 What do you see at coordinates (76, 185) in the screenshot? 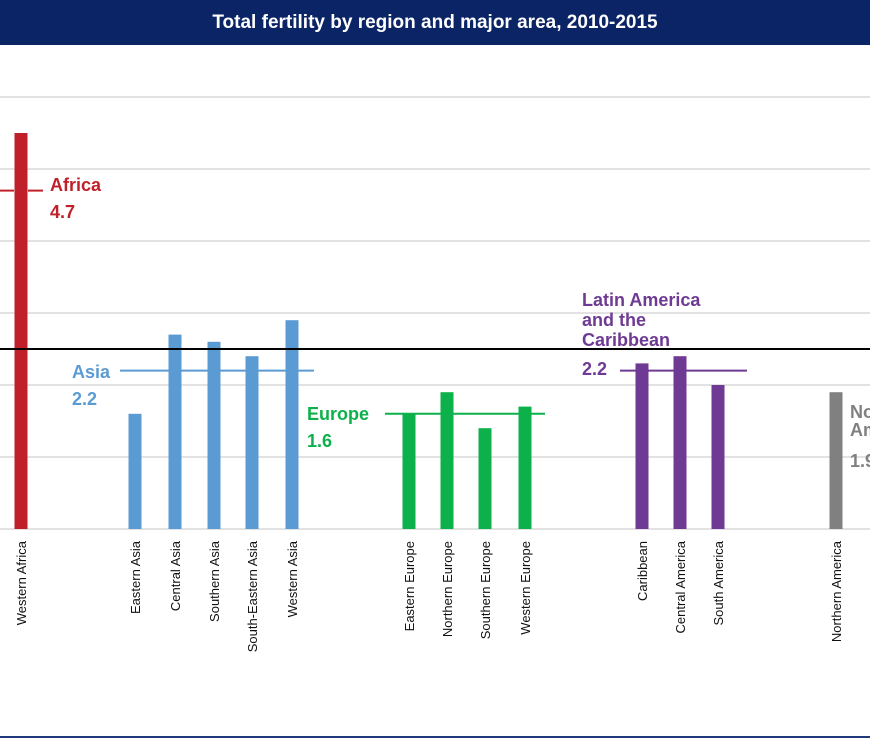
I see `group-label: Africa` at bounding box center [76, 185].